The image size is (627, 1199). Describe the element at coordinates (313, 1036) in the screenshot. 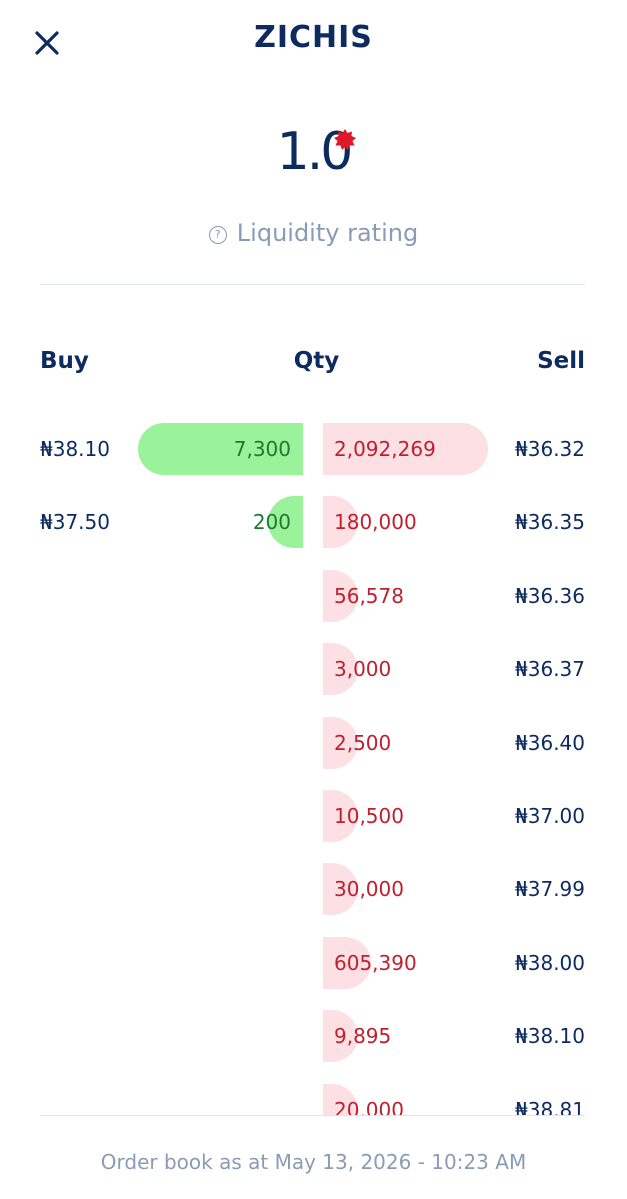

I see `order-row: 9,895 ₦38.10` at that location.